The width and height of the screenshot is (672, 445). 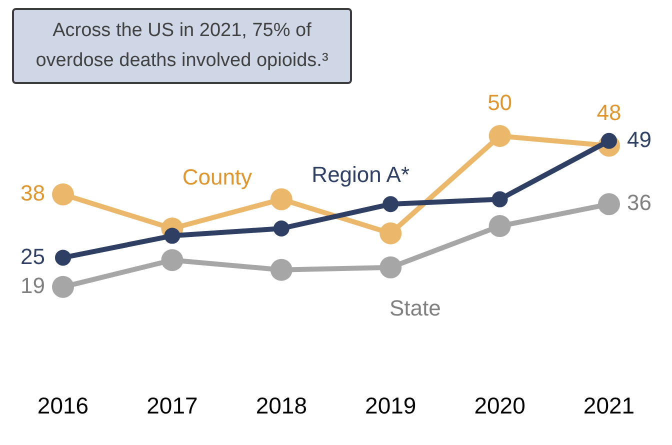 What do you see at coordinates (390, 405) in the screenshot?
I see `x-tick-label: 2019` at bounding box center [390, 405].